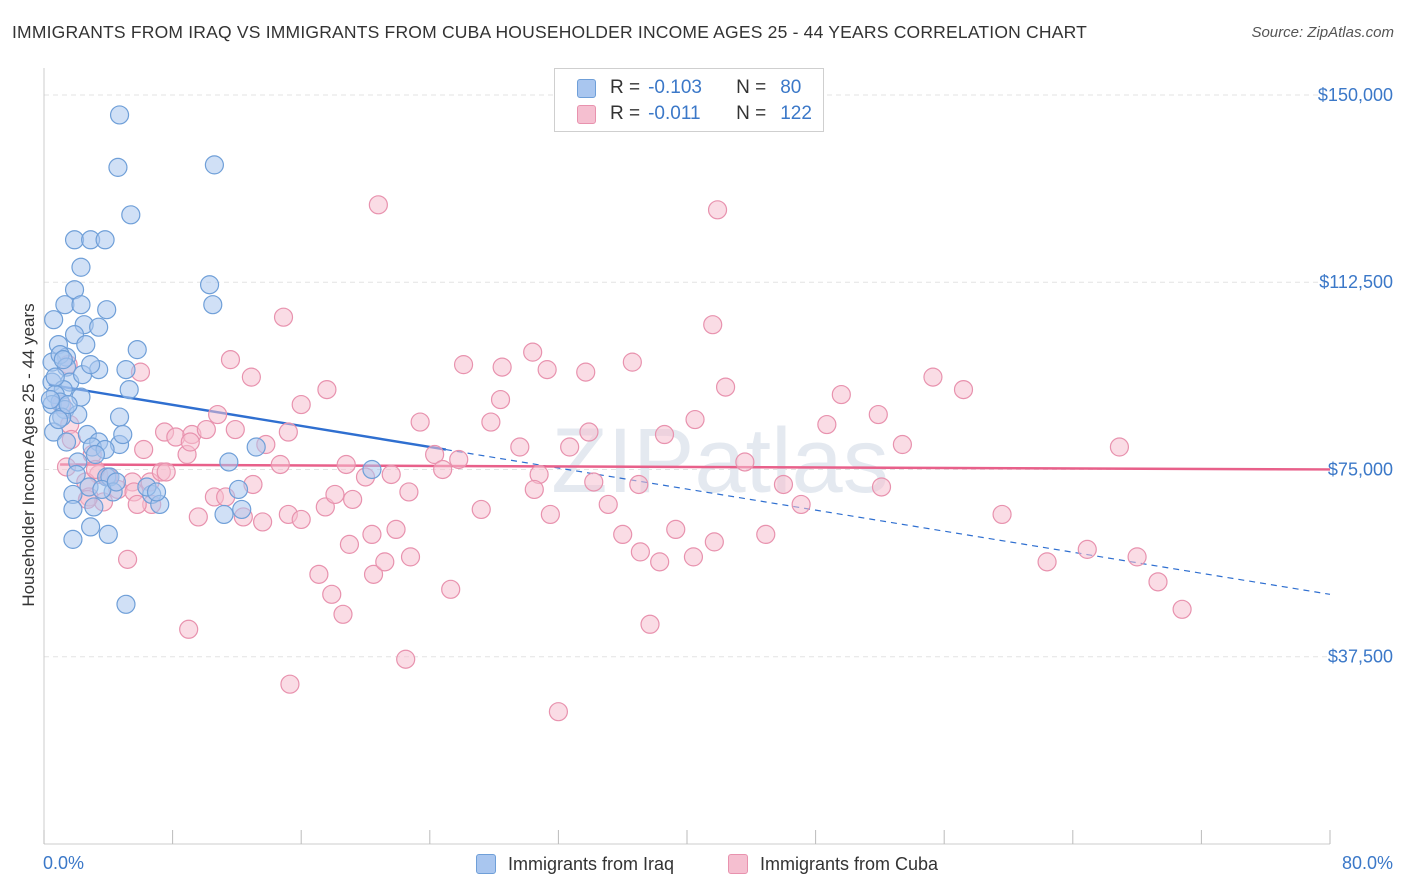 This screenshot has width=1406, height=892. Describe the element at coordinates (694, 114) in the screenshot. I see `legend-row-cuba: R = -0.011 N = 122` at that location.